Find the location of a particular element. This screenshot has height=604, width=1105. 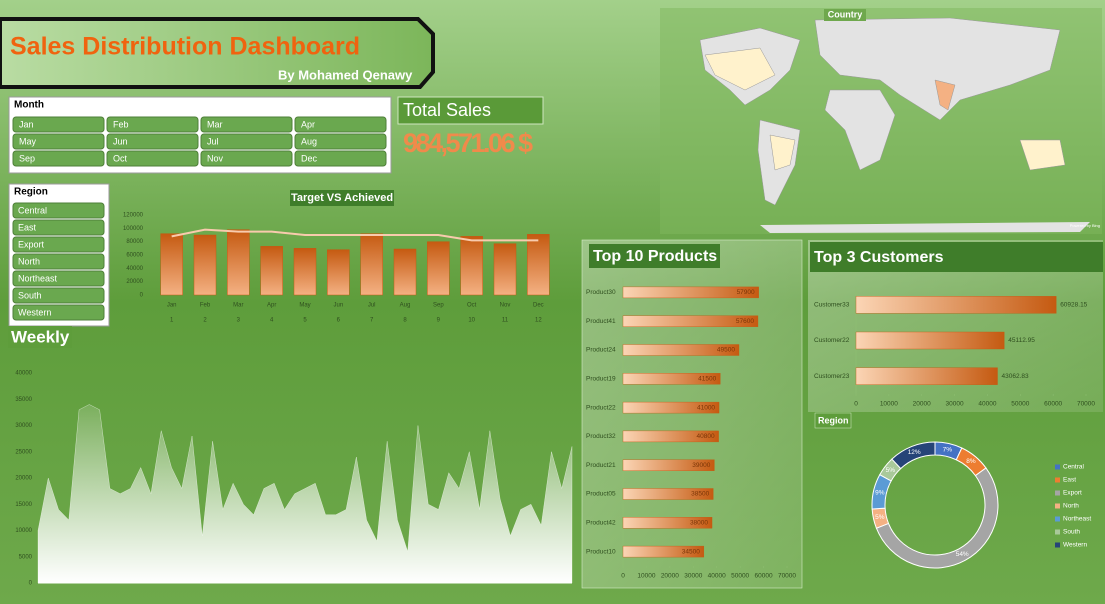

slicer-button-label: Apr is located at coordinates (308, 124).